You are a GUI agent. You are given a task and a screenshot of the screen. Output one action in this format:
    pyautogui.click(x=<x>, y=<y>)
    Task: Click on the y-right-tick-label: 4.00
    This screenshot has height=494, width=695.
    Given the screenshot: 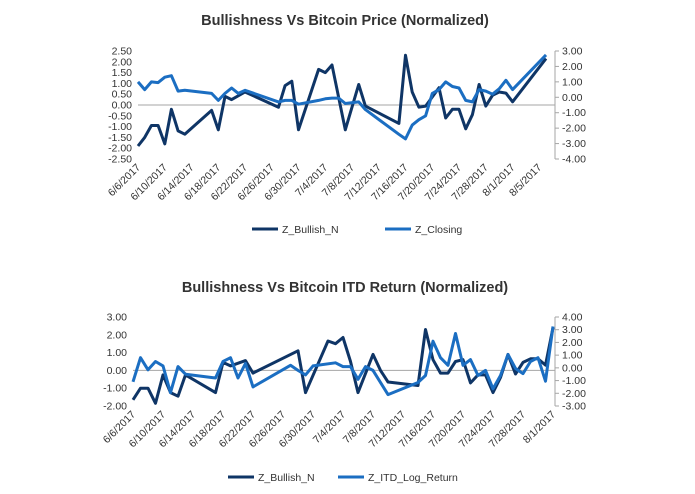 What is the action you would take?
    pyautogui.click(x=572, y=318)
    